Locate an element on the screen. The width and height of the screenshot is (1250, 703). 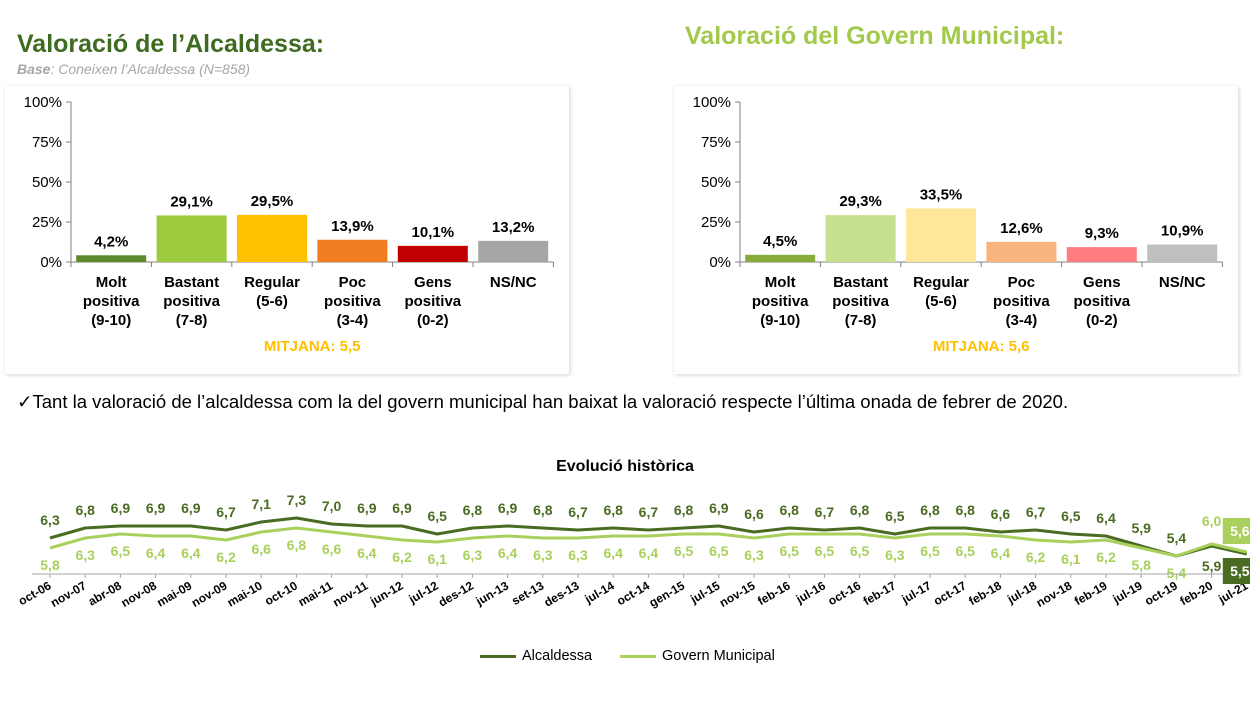
alcaldessa-category-label: NS/NC is located at coordinates (513, 282).